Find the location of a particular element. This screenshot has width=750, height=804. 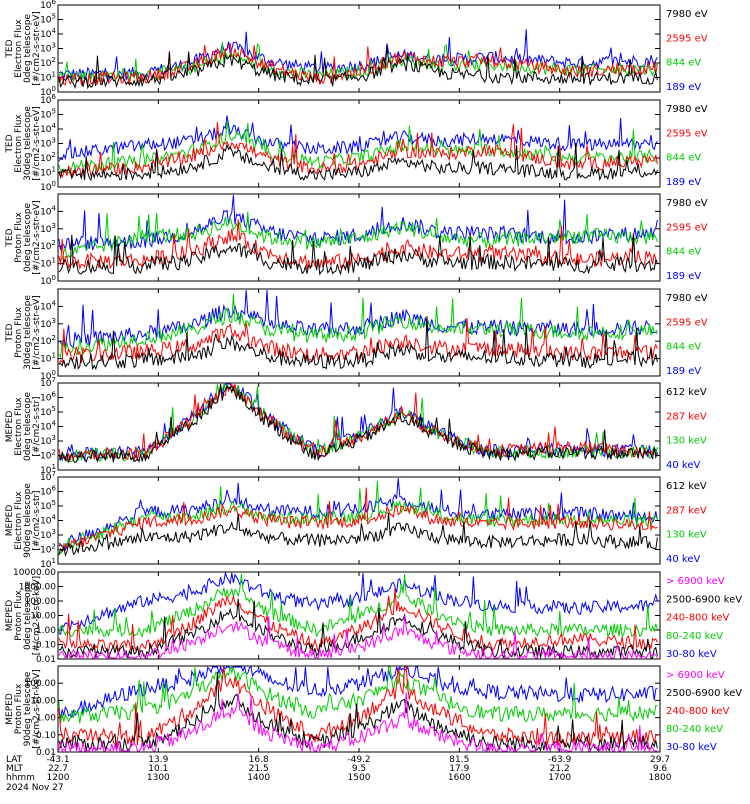

y-axis-label: [#/cm2-s-str-eV] is located at coordinates (37, 332).